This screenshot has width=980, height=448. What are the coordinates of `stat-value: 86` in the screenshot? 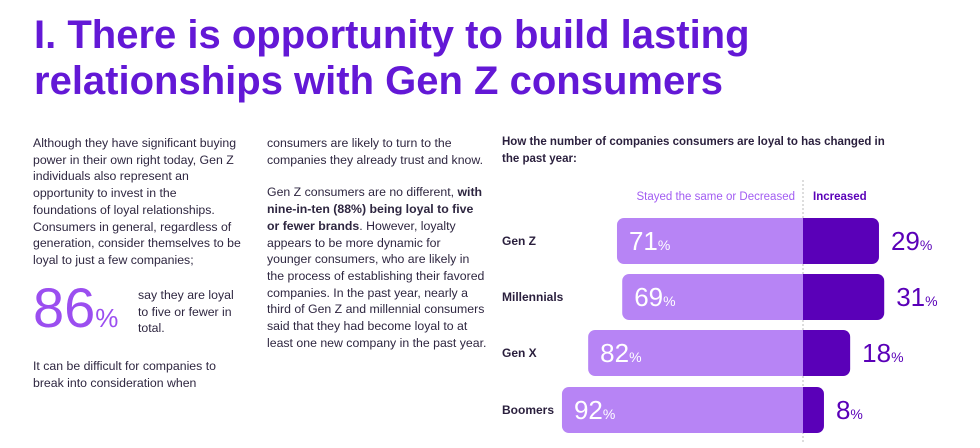 It's located at (64, 307).